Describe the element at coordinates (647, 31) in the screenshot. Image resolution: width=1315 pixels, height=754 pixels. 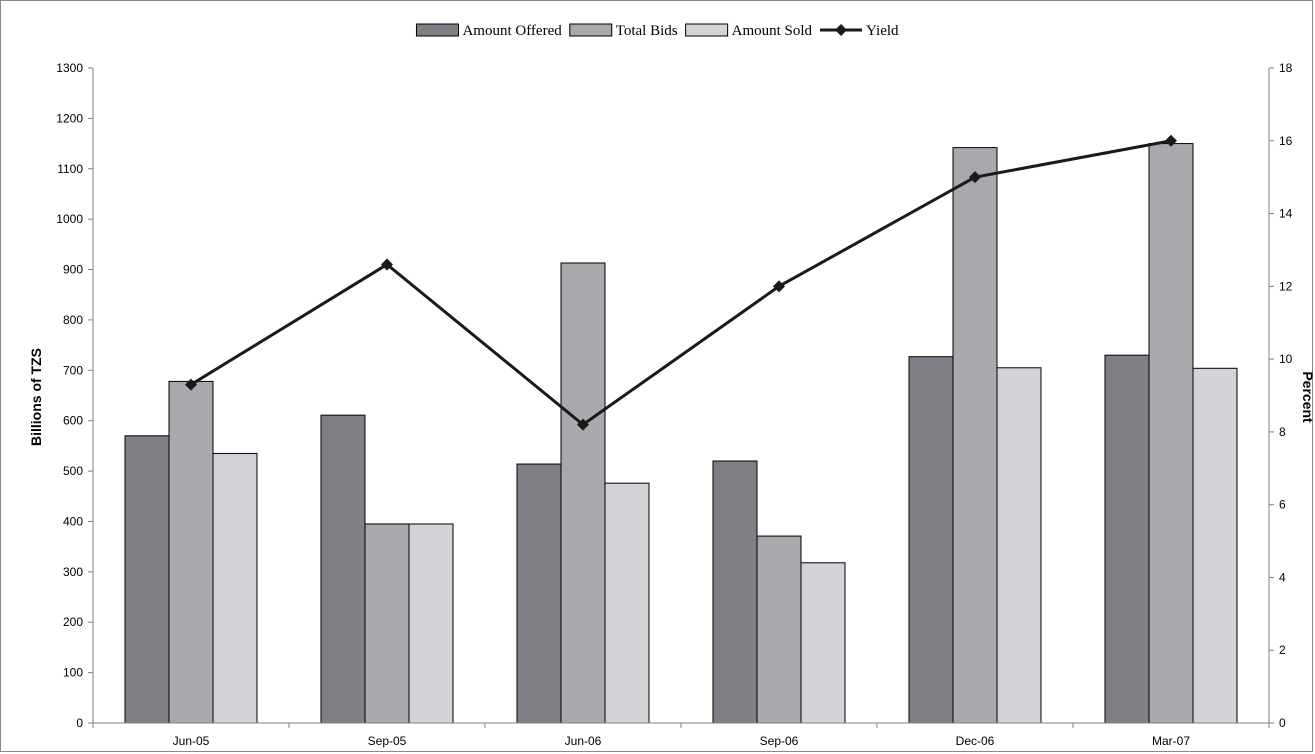
I see `legend-label-total-bids: Total Bids` at that location.